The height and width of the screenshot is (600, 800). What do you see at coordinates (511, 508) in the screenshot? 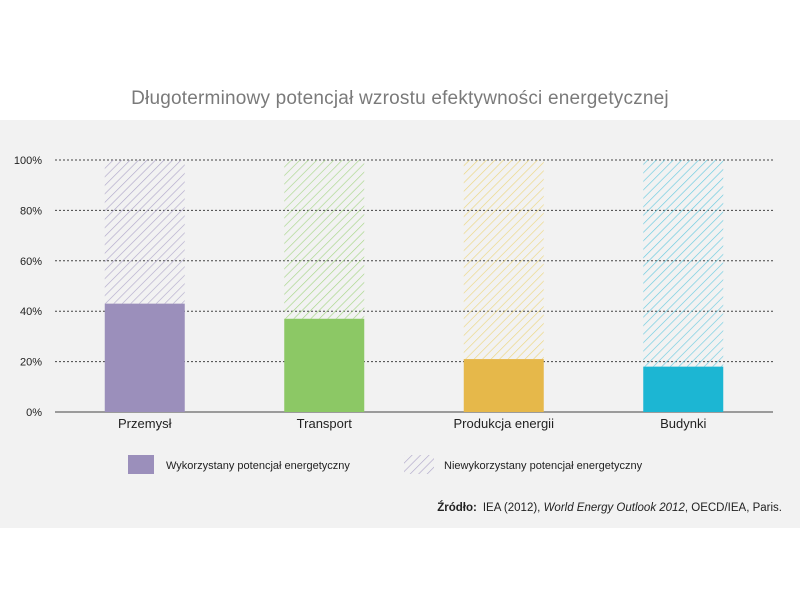
I see `source-text-before: IEA (2012),` at bounding box center [511, 508].